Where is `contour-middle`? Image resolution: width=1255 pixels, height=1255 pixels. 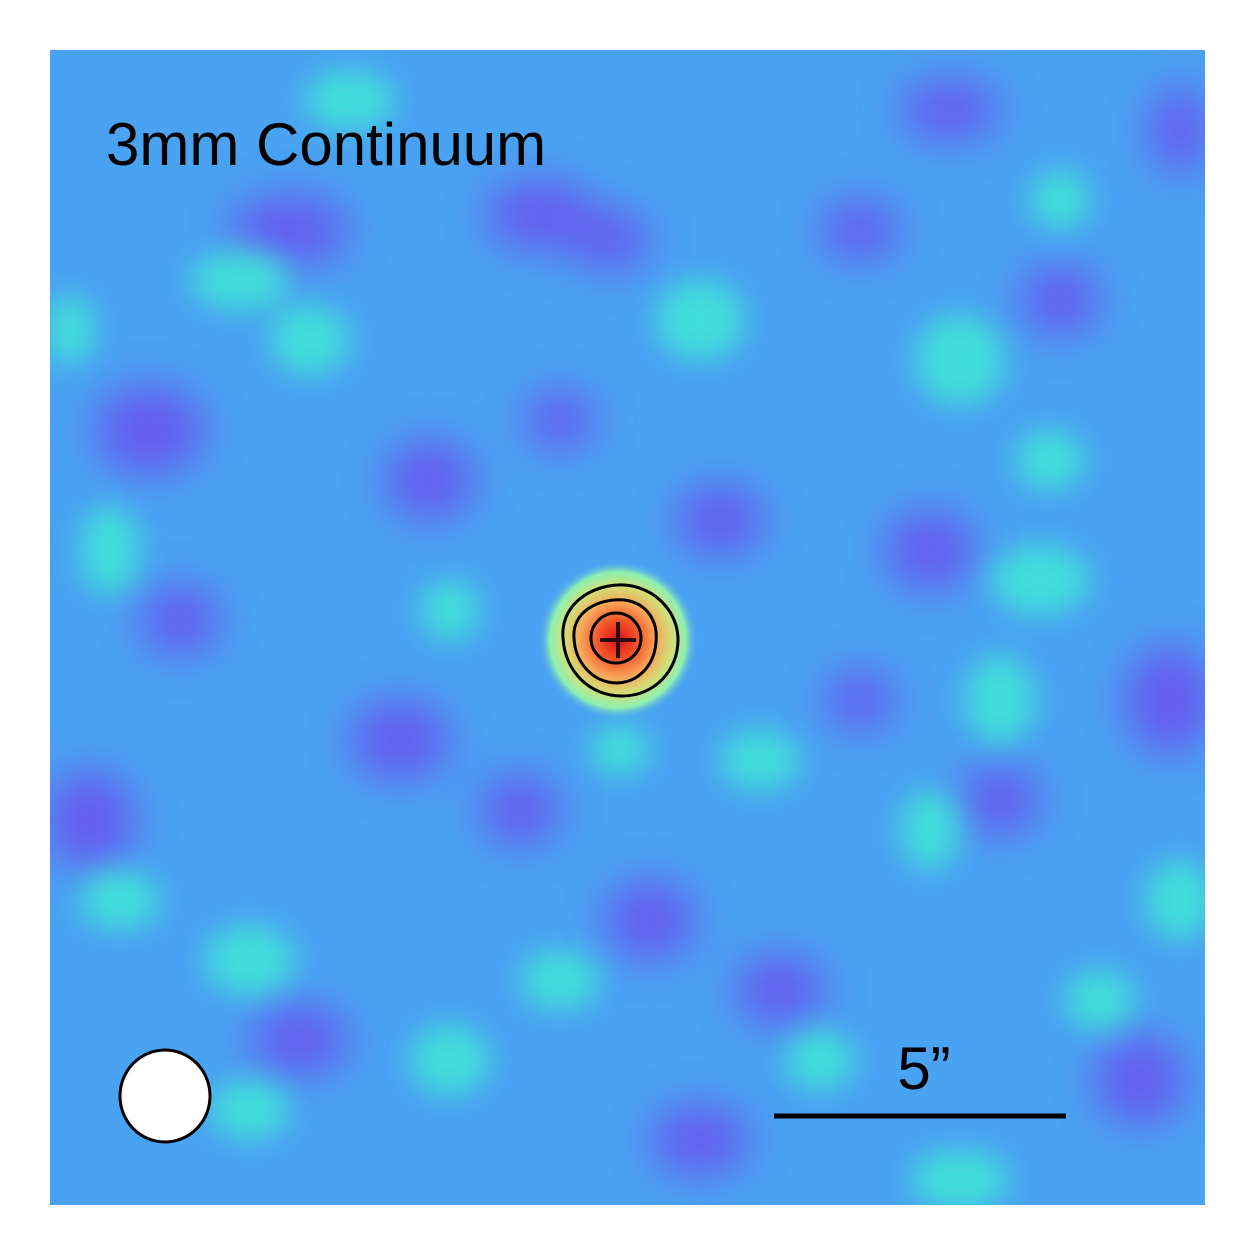
contour-middle is located at coordinates (615, 641).